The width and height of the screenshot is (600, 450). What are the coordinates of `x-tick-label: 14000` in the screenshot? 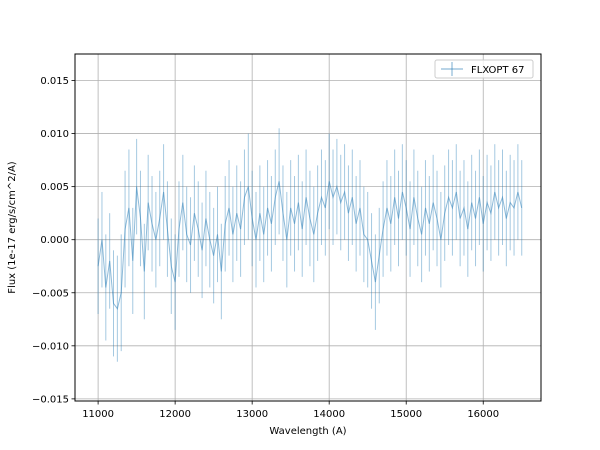 It's located at (329, 414).